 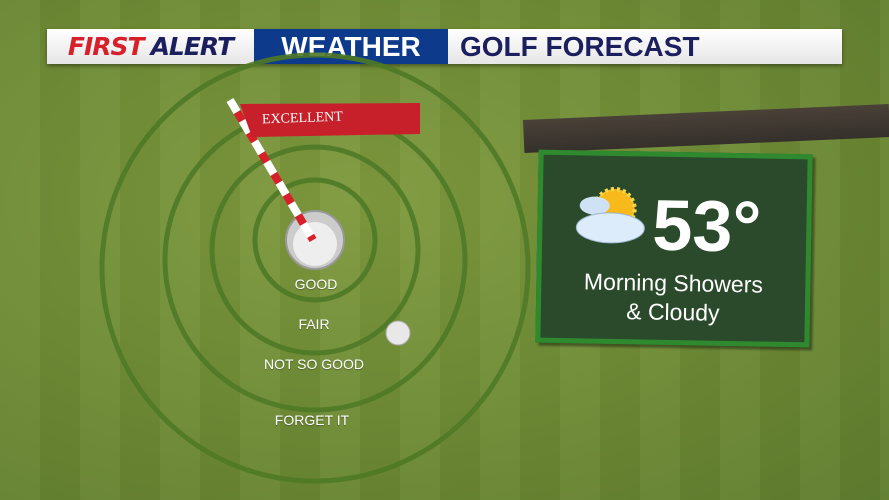 I want to click on ring-label-not-so-good: NOT SO GOOD, so click(x=314, y=364).